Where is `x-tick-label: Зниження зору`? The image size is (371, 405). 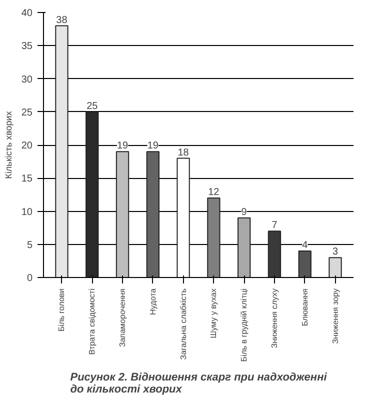 x-tick-label: Зниження зору is located at coordinates (335, 316).